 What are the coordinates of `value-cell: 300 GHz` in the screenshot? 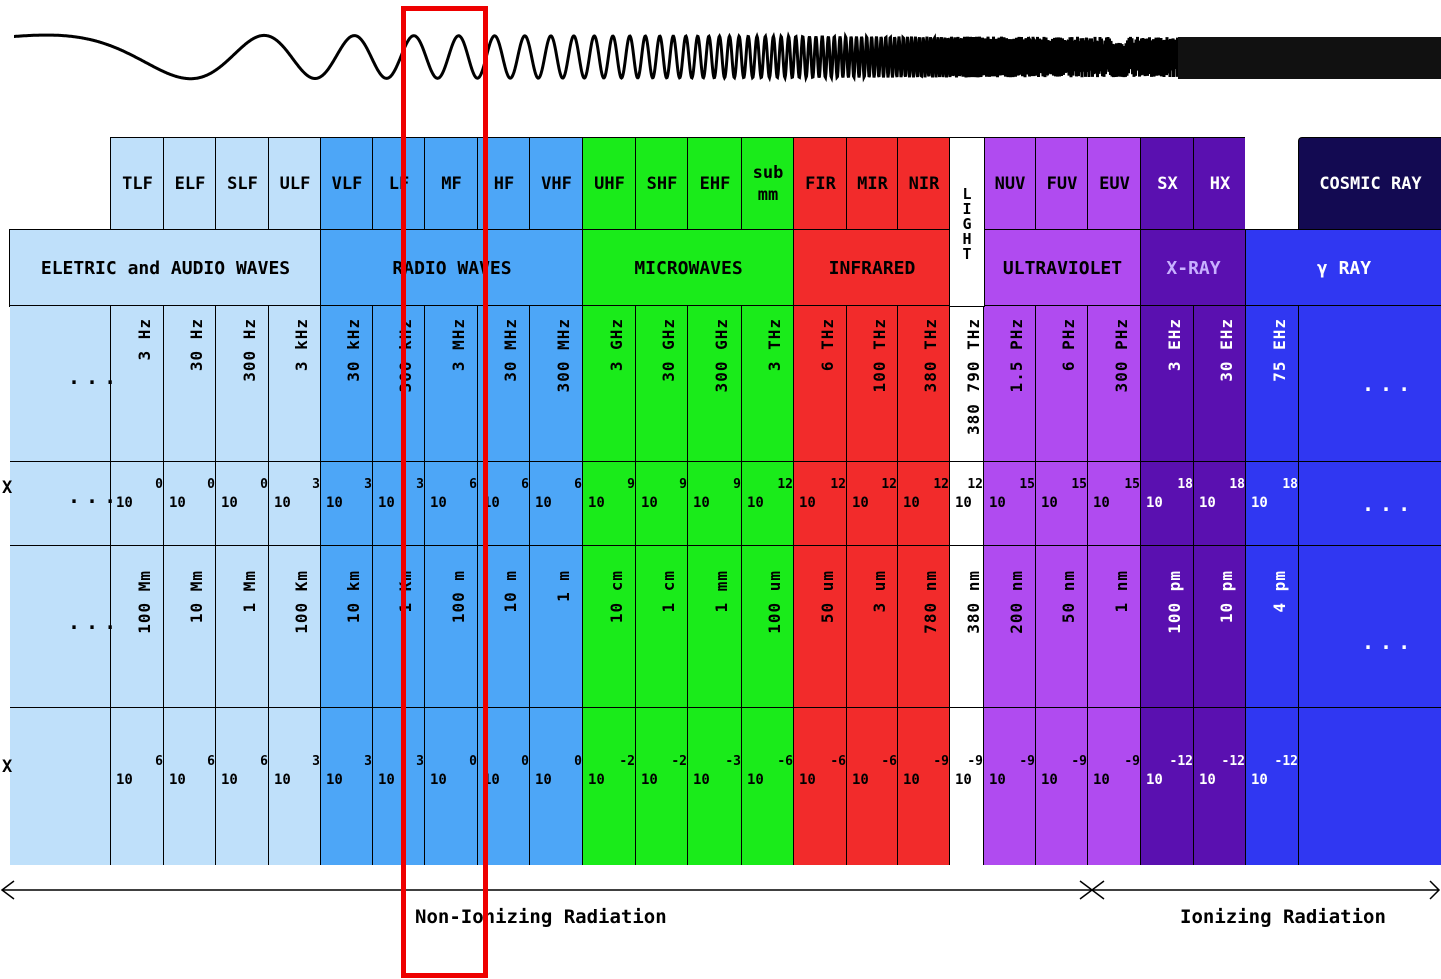 It's located at (721, 355).